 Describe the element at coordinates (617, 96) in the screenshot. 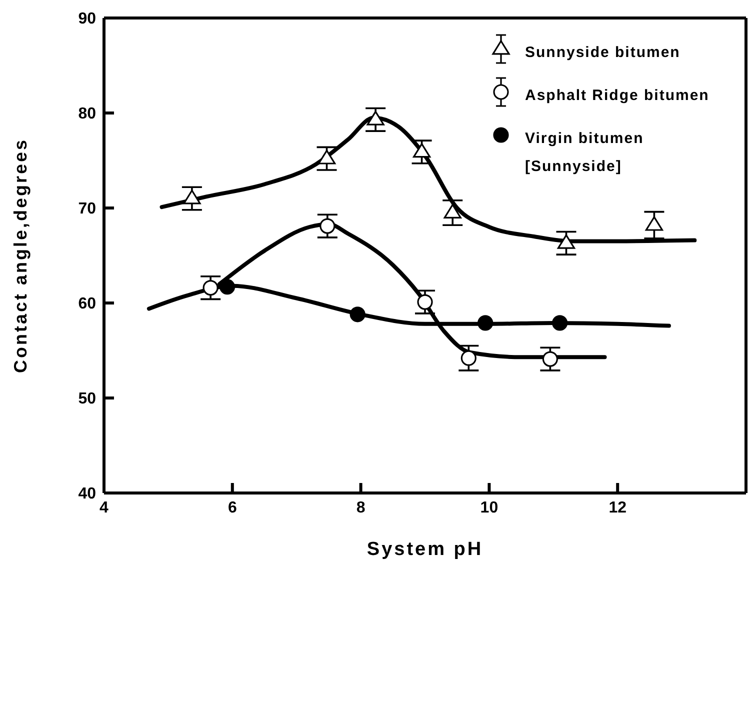

I see `legend-label: Asphalt Ridge bitumen` at that location.